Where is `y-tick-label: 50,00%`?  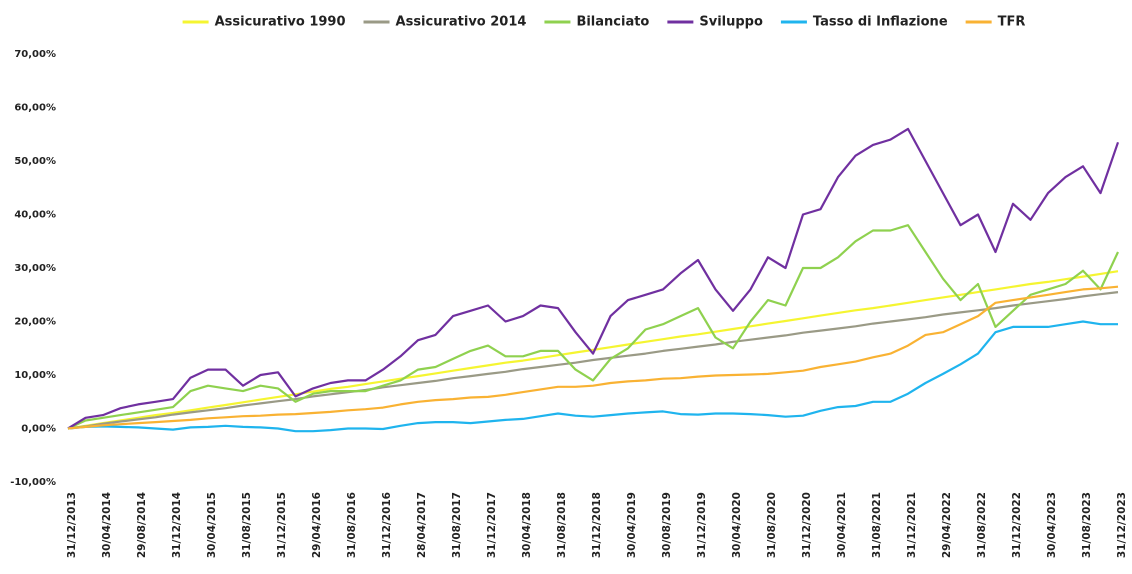 y-tick-label: 50,00% is located at coordinates (35, 161).